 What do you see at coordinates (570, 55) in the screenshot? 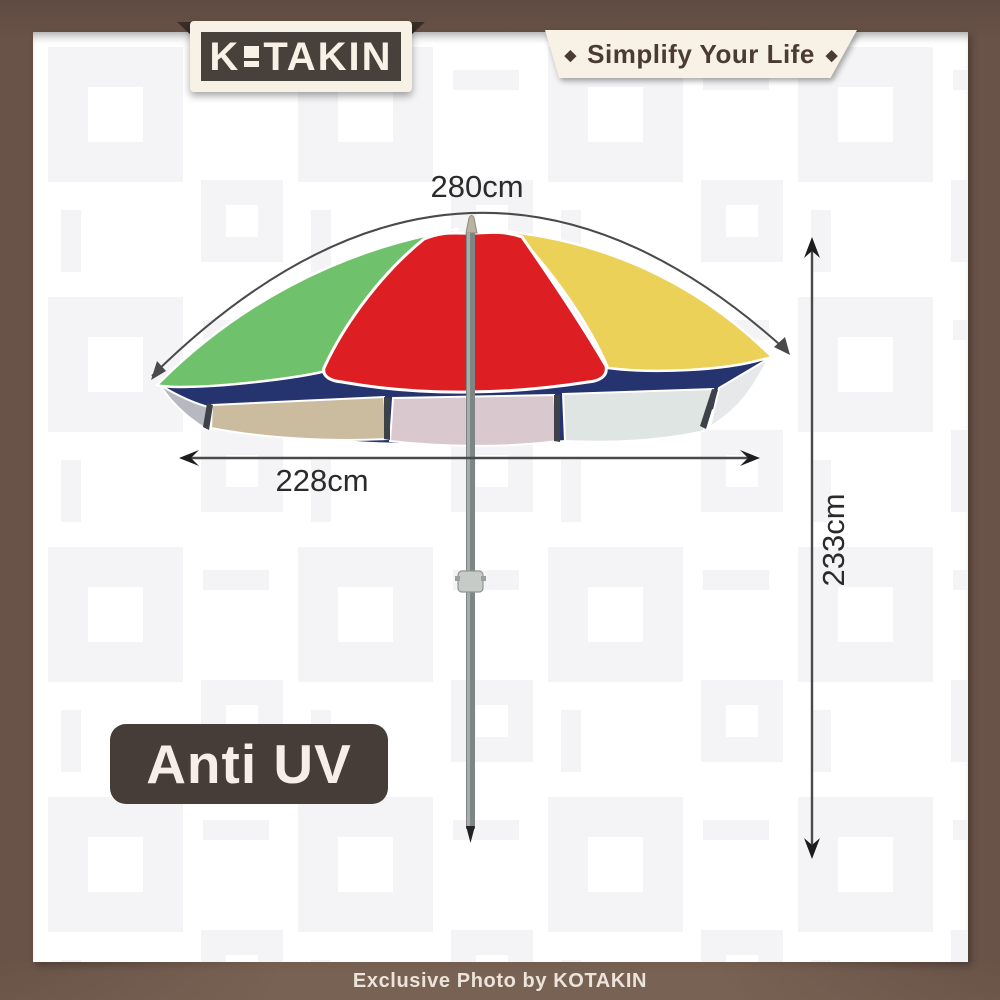
I see `diamond-left-icon: ◆` at bounding box center [570, 55].